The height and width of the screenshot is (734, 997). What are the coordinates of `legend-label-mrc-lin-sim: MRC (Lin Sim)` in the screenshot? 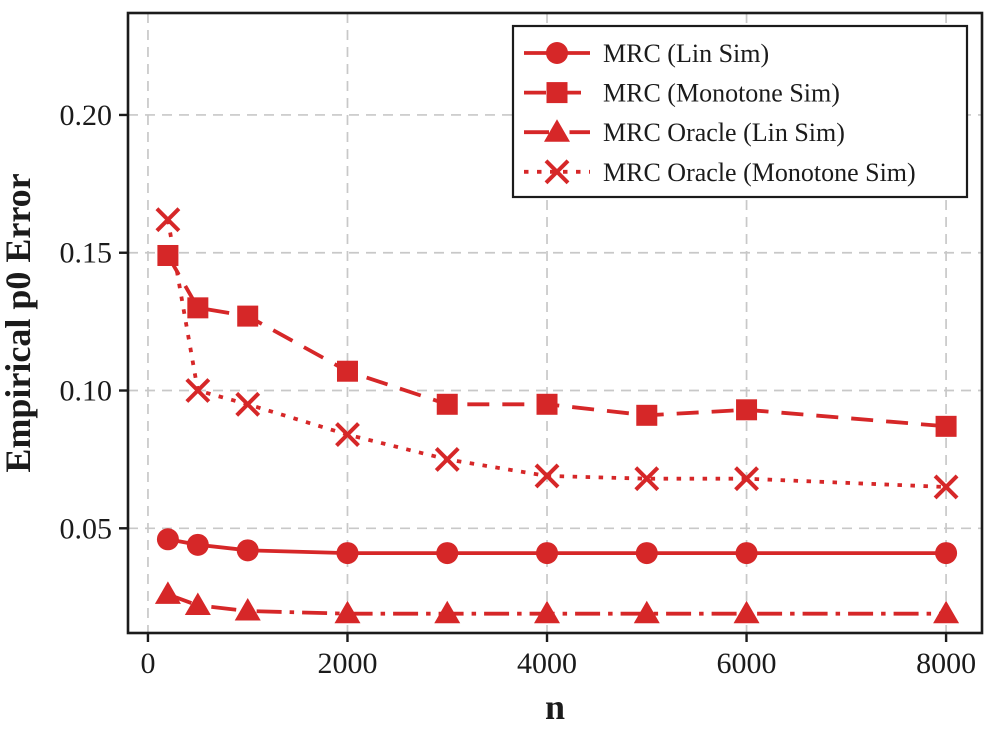 It's located at (686, 53).